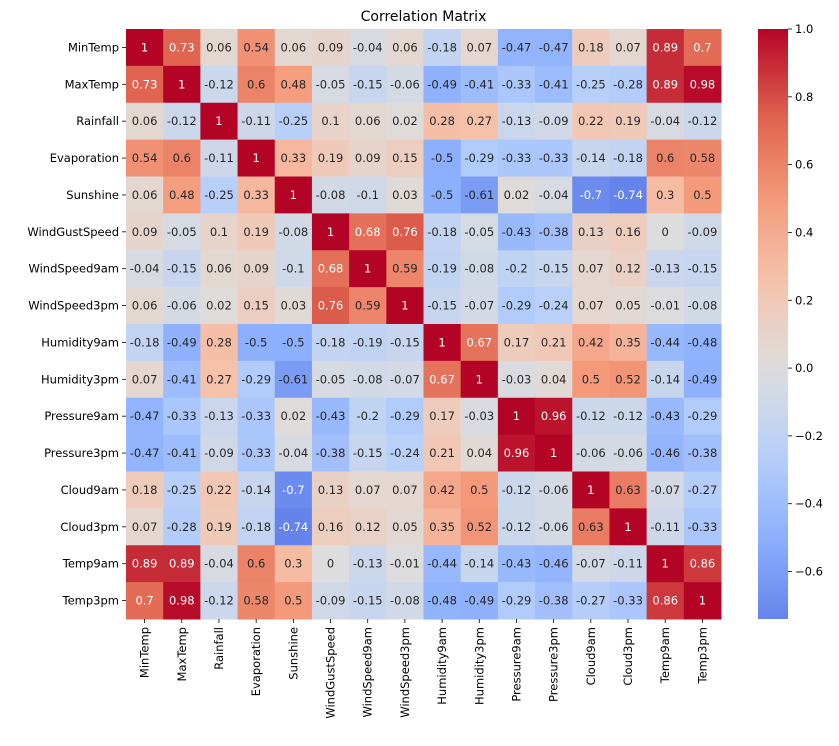  Describe the element at coordinates (145, 232) in the screenshot. I see `cell-value-label: 0.09` at that location.